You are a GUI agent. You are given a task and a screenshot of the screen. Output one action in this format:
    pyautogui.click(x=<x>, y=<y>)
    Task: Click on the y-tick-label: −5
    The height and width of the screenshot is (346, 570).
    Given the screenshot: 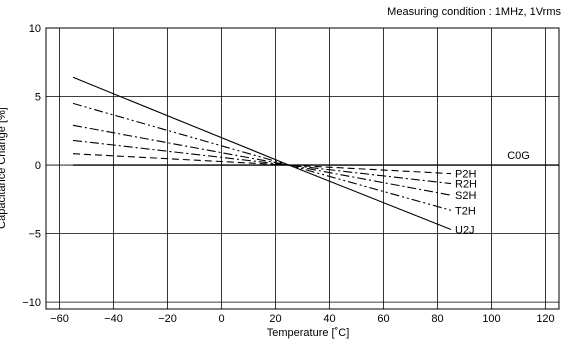 What is the action you would take?
    pyautogui.click(x=34, y=235)
    